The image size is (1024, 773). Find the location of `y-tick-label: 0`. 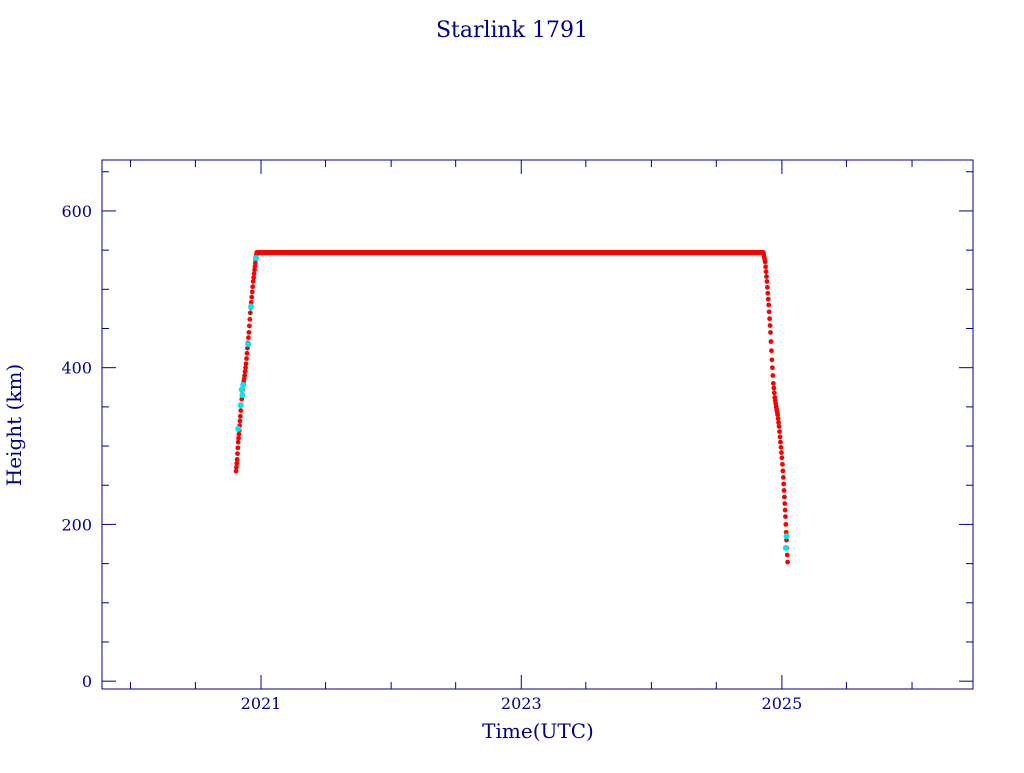

y-tick-label: 0 is located at coordinates (87, 681).